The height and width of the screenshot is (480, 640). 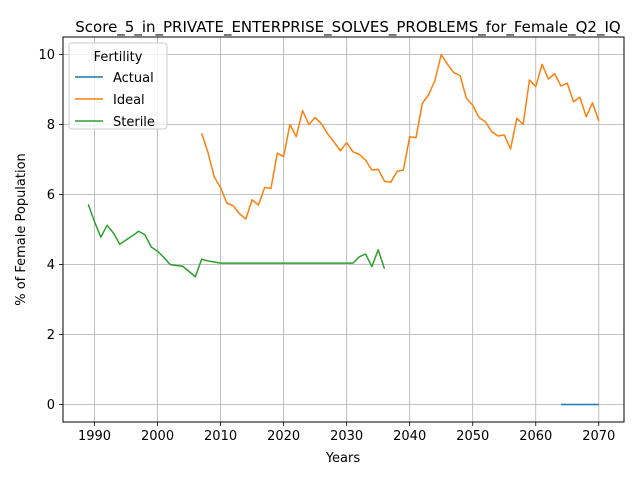 I want to click on x-tick-label: 2040, so click(x=409, y=436).